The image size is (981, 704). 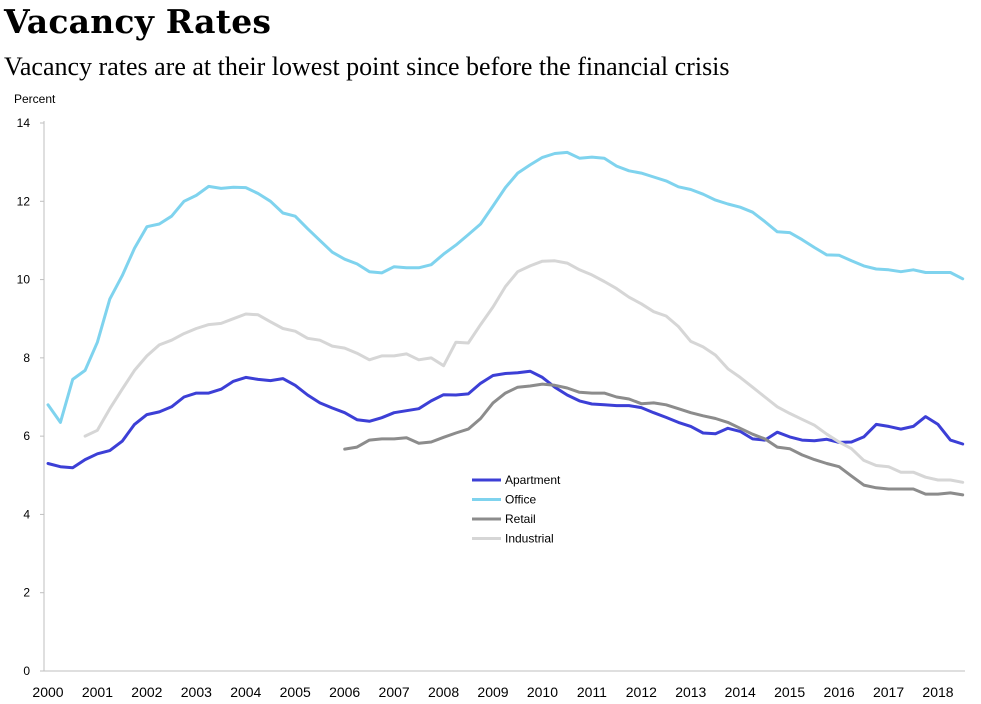 What do you see at coordinates (30, 397) in the screenshot?
I see `y-tick-labels: 0 2 4 6 8 10 12 14` at bounding box center [30, 397].